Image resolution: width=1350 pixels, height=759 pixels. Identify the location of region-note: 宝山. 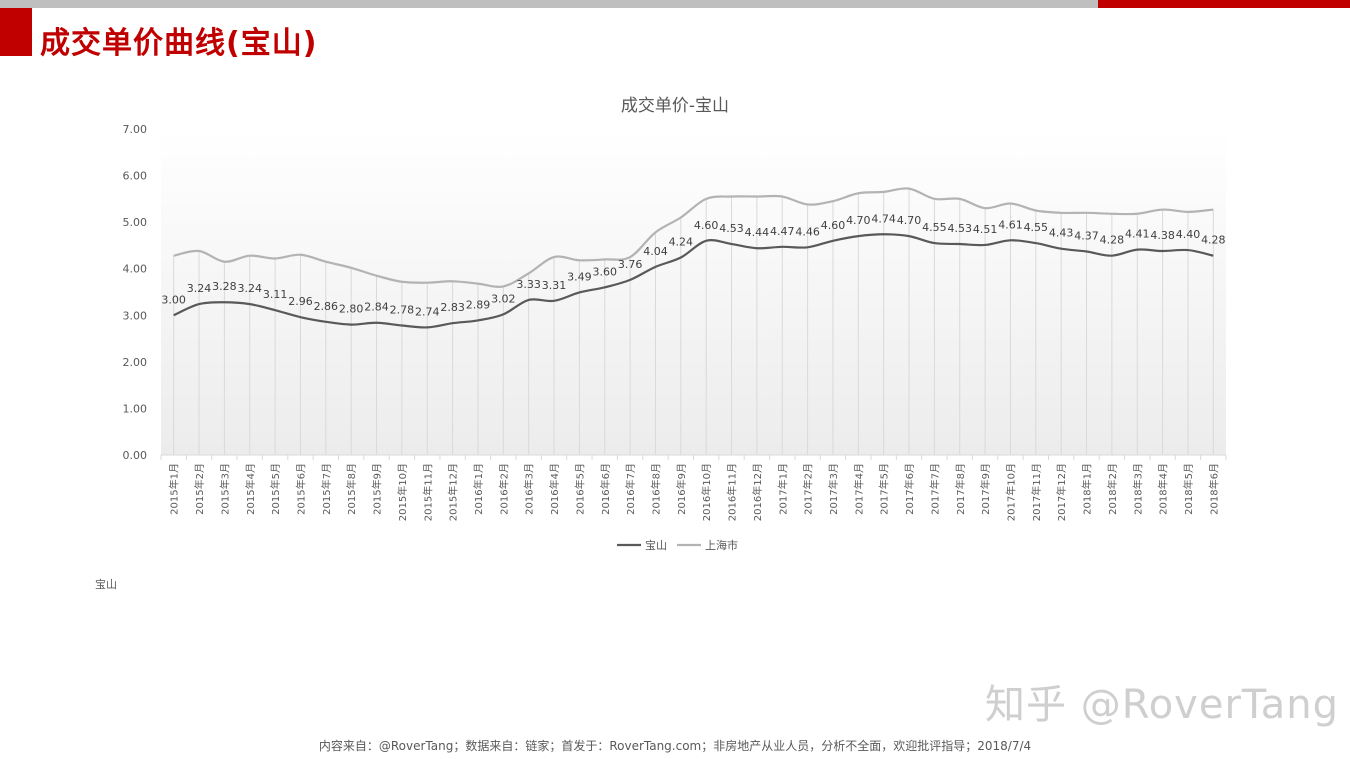
(106, 584).